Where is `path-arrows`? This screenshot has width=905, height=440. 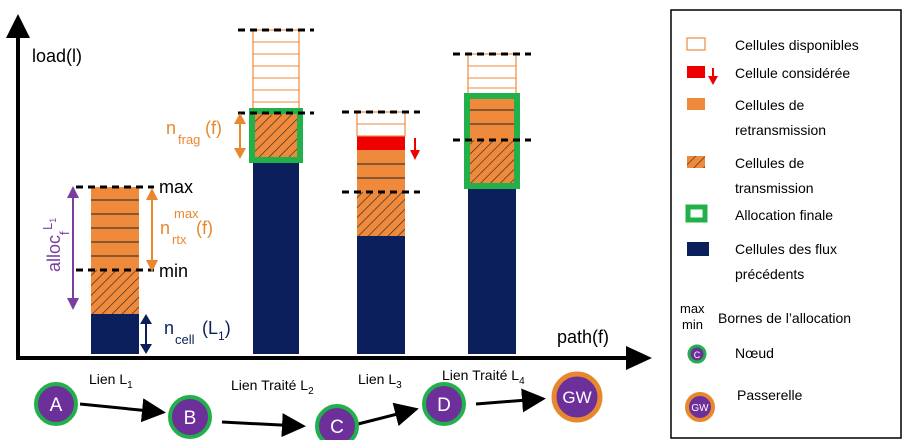 path-arrows is located at coordinates (312, 413).